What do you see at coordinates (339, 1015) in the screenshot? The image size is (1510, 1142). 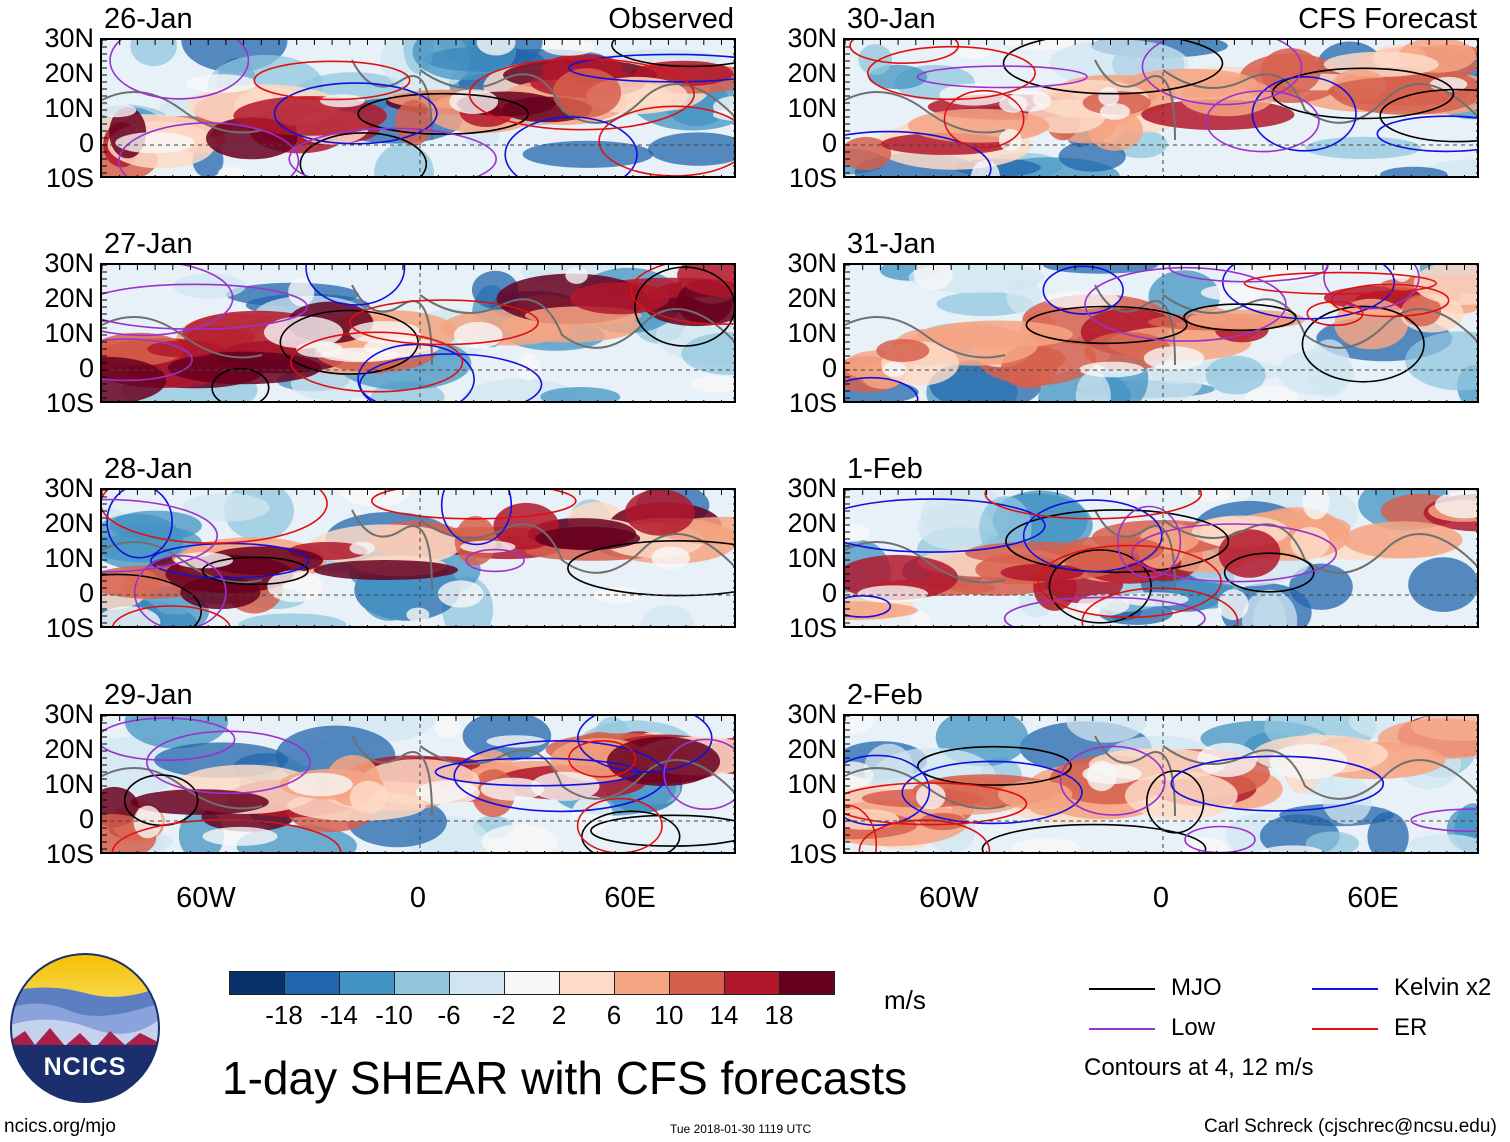 I see `colorbar-tick-label: -14` at bounding box center [339, 1015].